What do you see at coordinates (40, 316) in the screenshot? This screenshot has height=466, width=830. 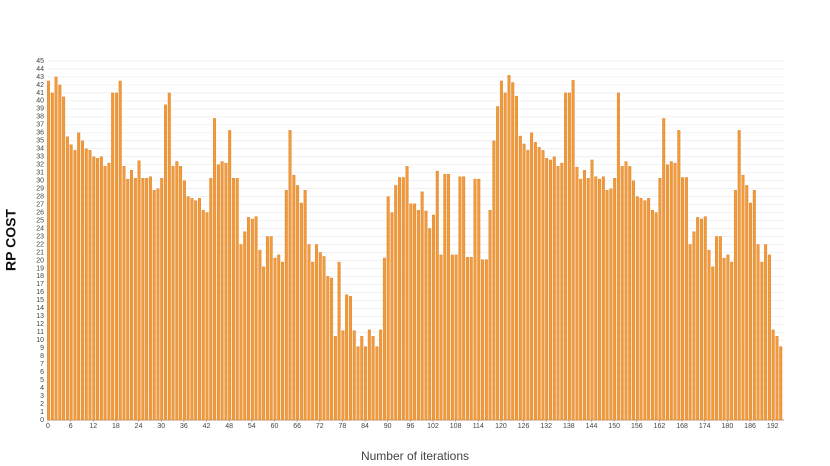 I see `y-tick-label: 13` at bounding box center [40, 316].